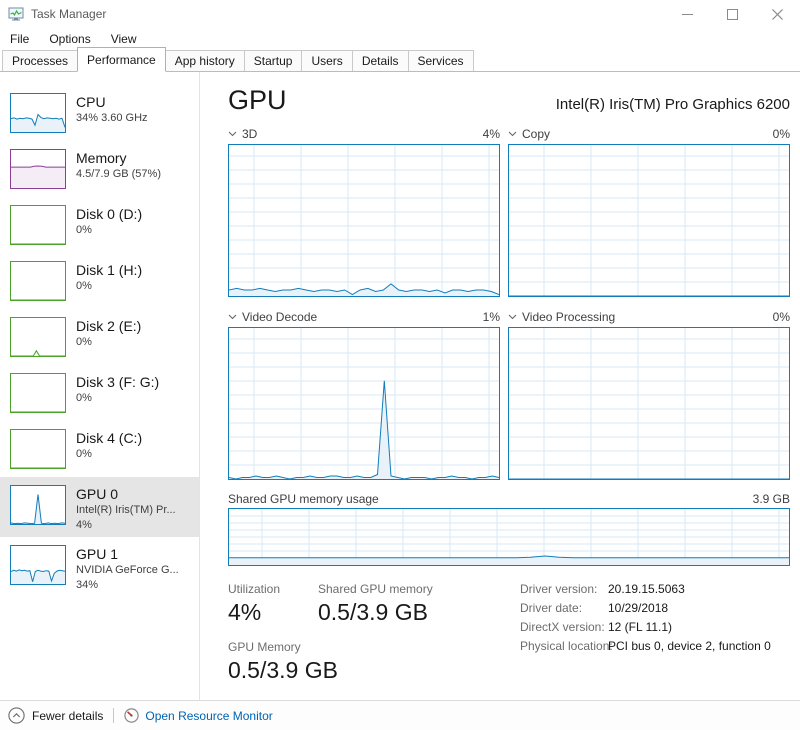 This screenshot has width=800, height=730. I want to click on resource-monitor-icon, so click(132, 715).